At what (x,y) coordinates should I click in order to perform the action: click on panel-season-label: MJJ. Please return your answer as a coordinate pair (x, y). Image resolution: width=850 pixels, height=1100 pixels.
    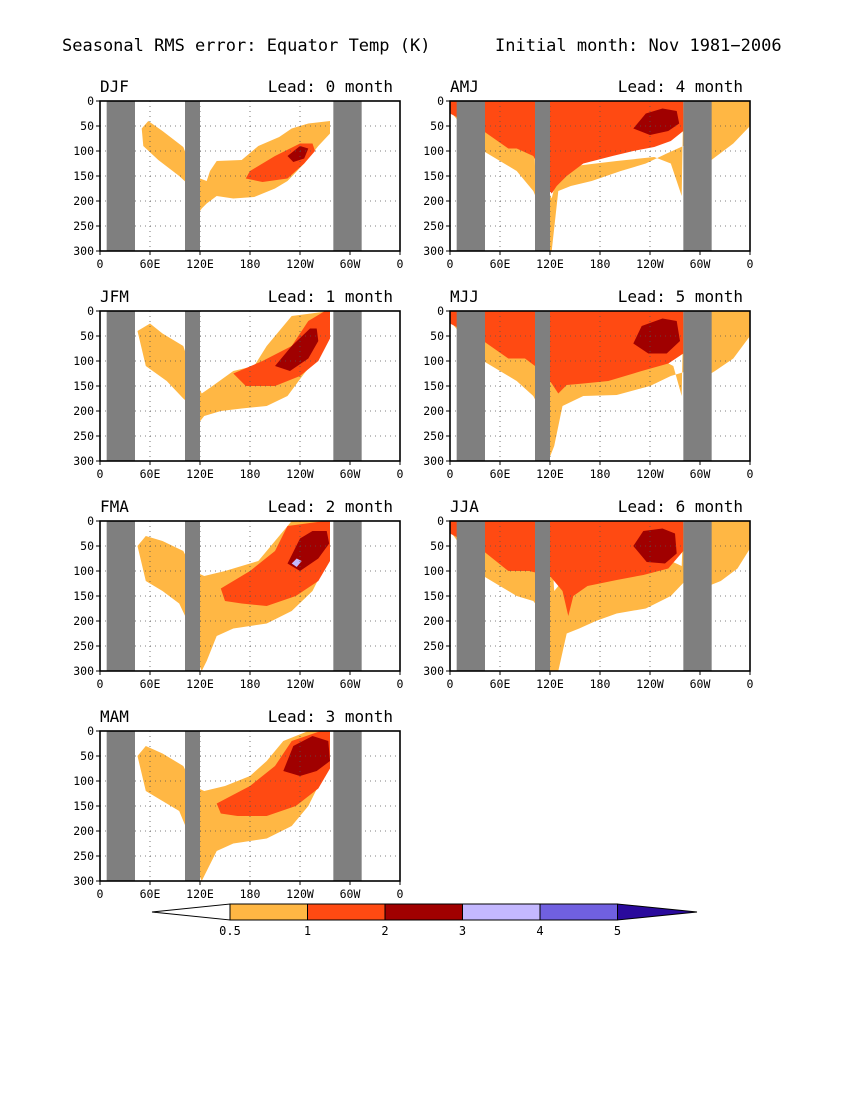
    Looking at the image, I should click on (464, 296).